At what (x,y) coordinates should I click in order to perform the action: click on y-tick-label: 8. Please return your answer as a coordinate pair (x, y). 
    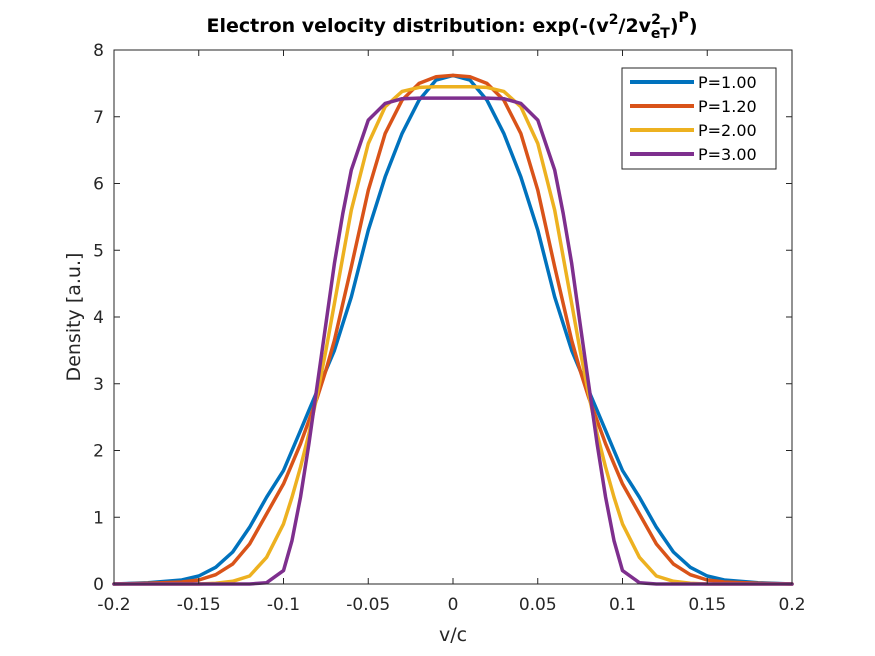
    Looking at the image, I should click on (98, 51).